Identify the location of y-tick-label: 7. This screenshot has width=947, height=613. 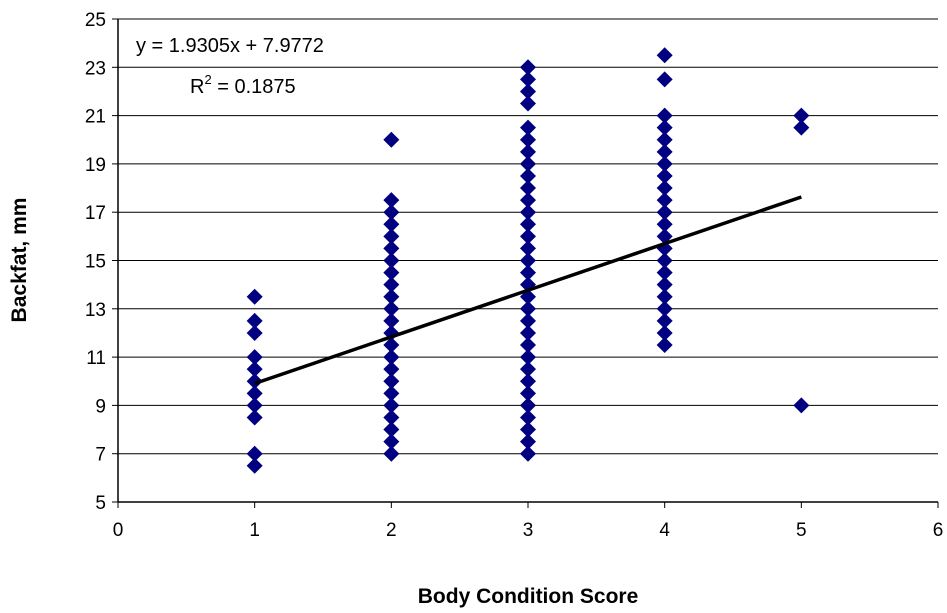
(100, 455).